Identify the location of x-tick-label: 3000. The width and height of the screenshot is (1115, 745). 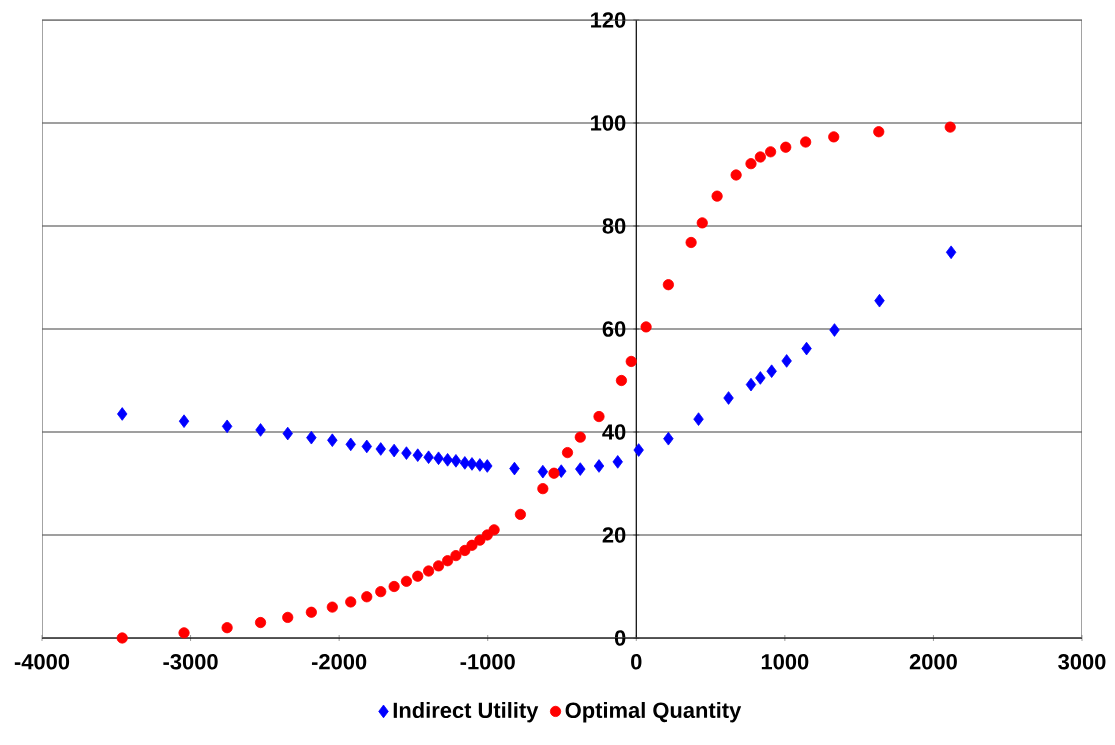
(1082, 662).